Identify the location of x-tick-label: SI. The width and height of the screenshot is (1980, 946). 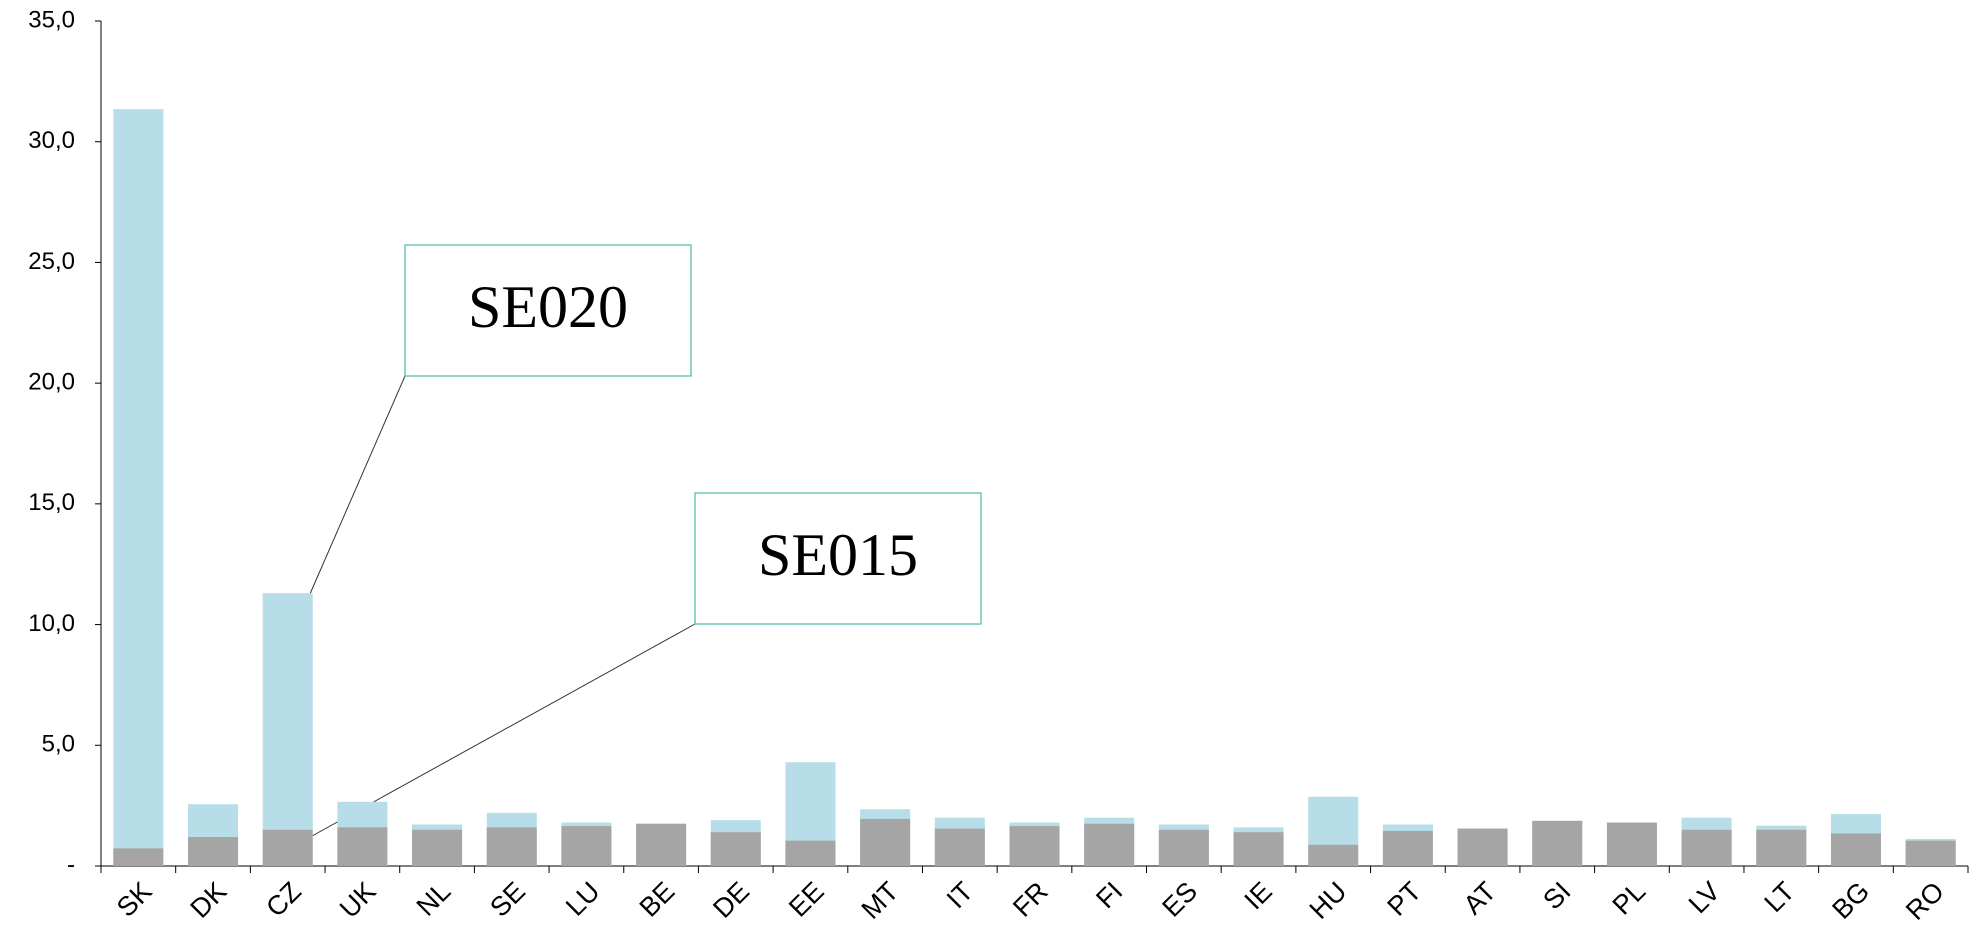
(1556, 895).